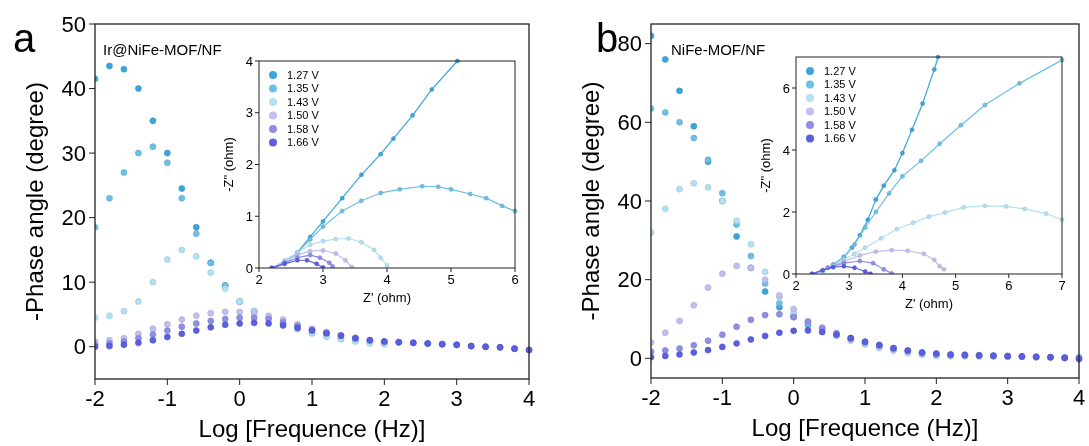 The width and height of the screenshot is (1089, 446). What do you see at coordinates (162, 49) in the screenshot?
I see `annotation: Ir@NiFe-MOF/NF` at bounding box center [162, 49].